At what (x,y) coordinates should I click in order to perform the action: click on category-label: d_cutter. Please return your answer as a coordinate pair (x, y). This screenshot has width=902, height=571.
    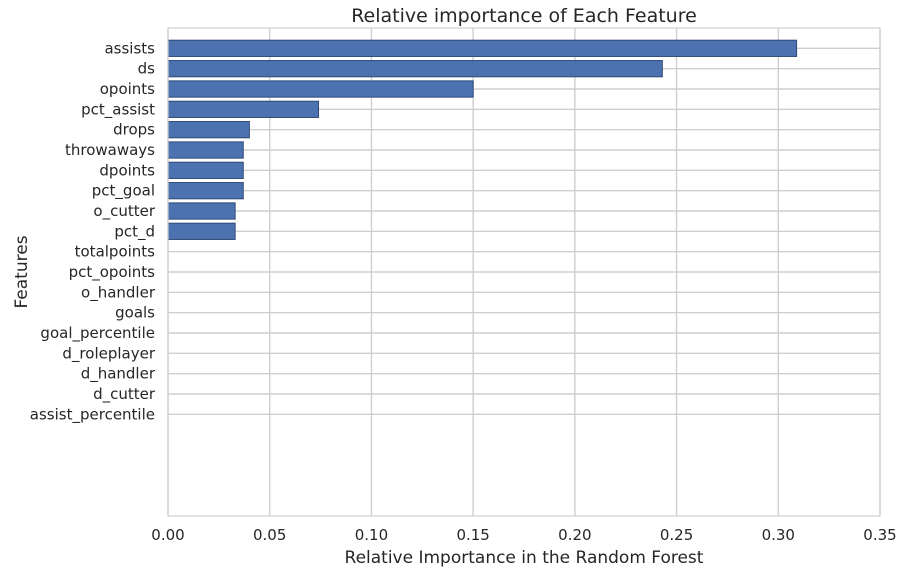
    Looking at the image, I should click on (124, 394).